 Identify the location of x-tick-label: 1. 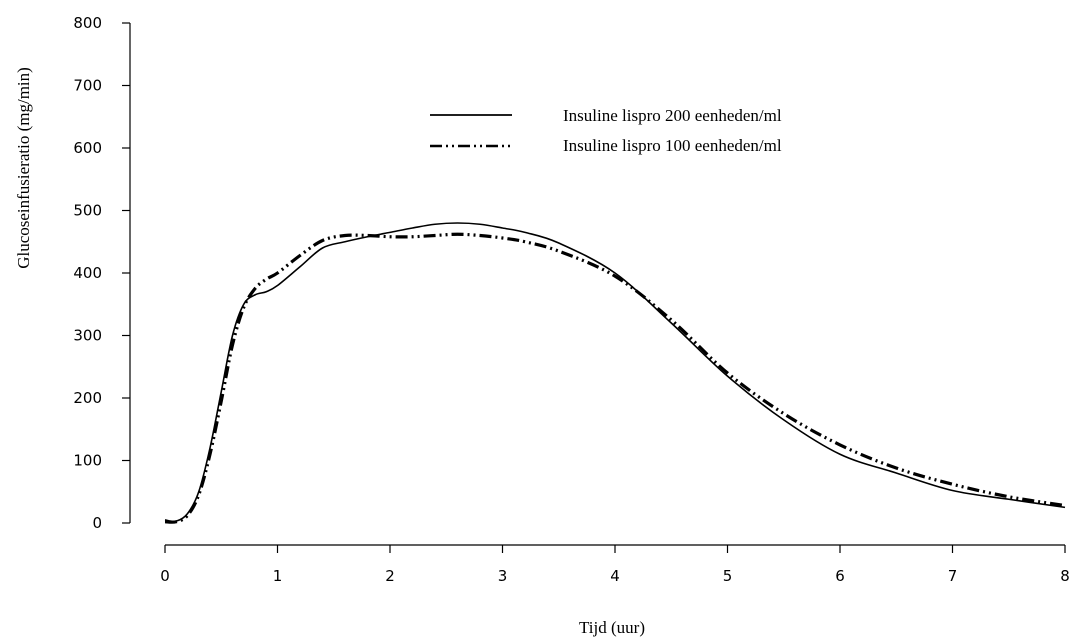
(278, 576).